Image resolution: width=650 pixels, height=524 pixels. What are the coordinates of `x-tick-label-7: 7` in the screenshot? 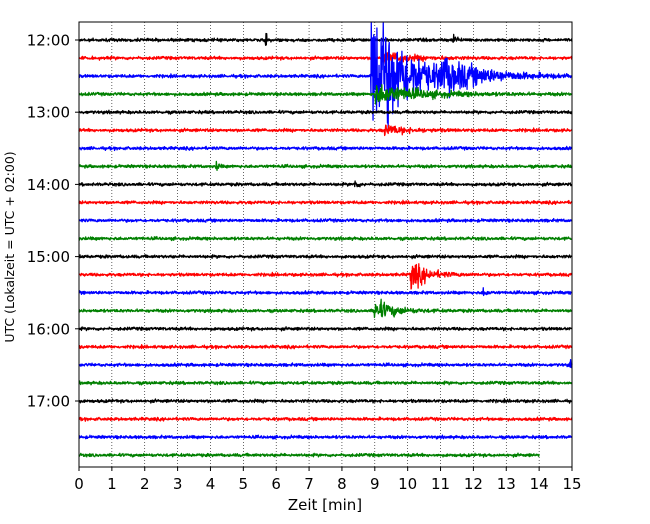 It's located at (309, 484).